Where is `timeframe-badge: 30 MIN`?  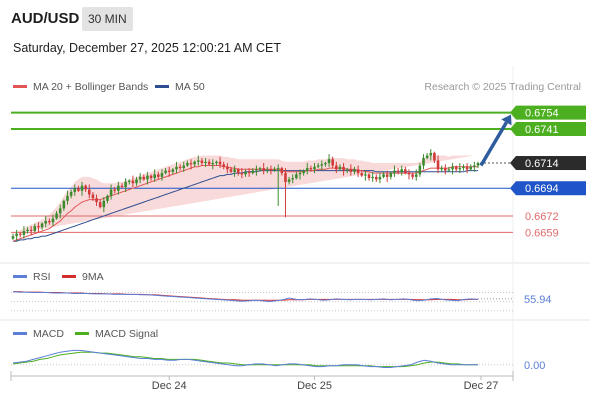
timeframe-badge: 30 MIN is located at coordinates (107, 19).